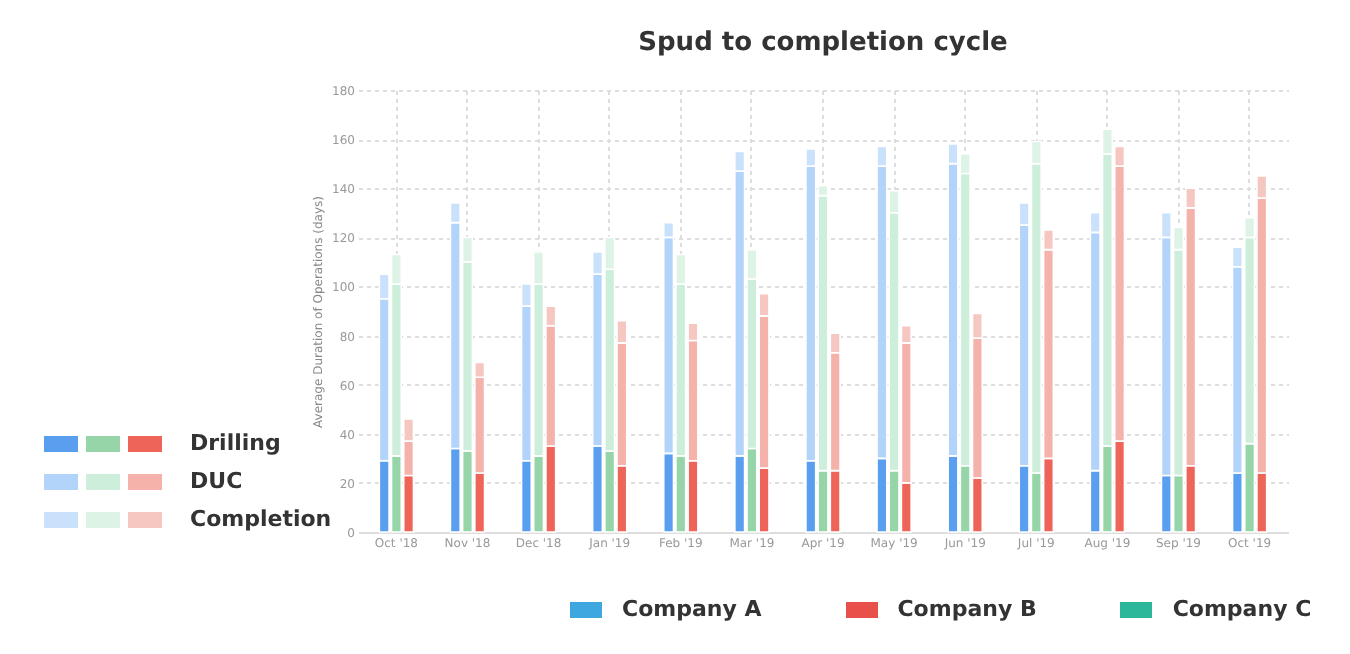 This screenshot has width=1350, height=654. Describe the element at coordinates (235, 443) in the screenshot. I see `legend-label: Drilling` at that location.